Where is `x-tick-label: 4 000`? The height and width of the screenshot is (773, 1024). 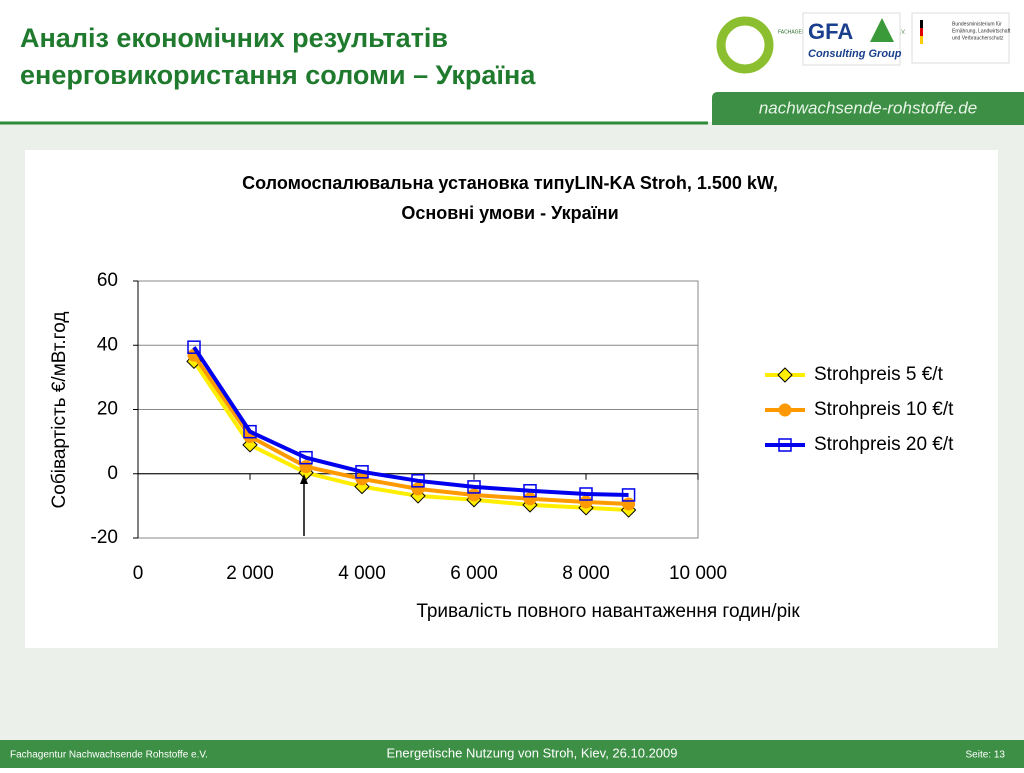 x-tick-label: 4 000 is located at coordinates (362, 573).